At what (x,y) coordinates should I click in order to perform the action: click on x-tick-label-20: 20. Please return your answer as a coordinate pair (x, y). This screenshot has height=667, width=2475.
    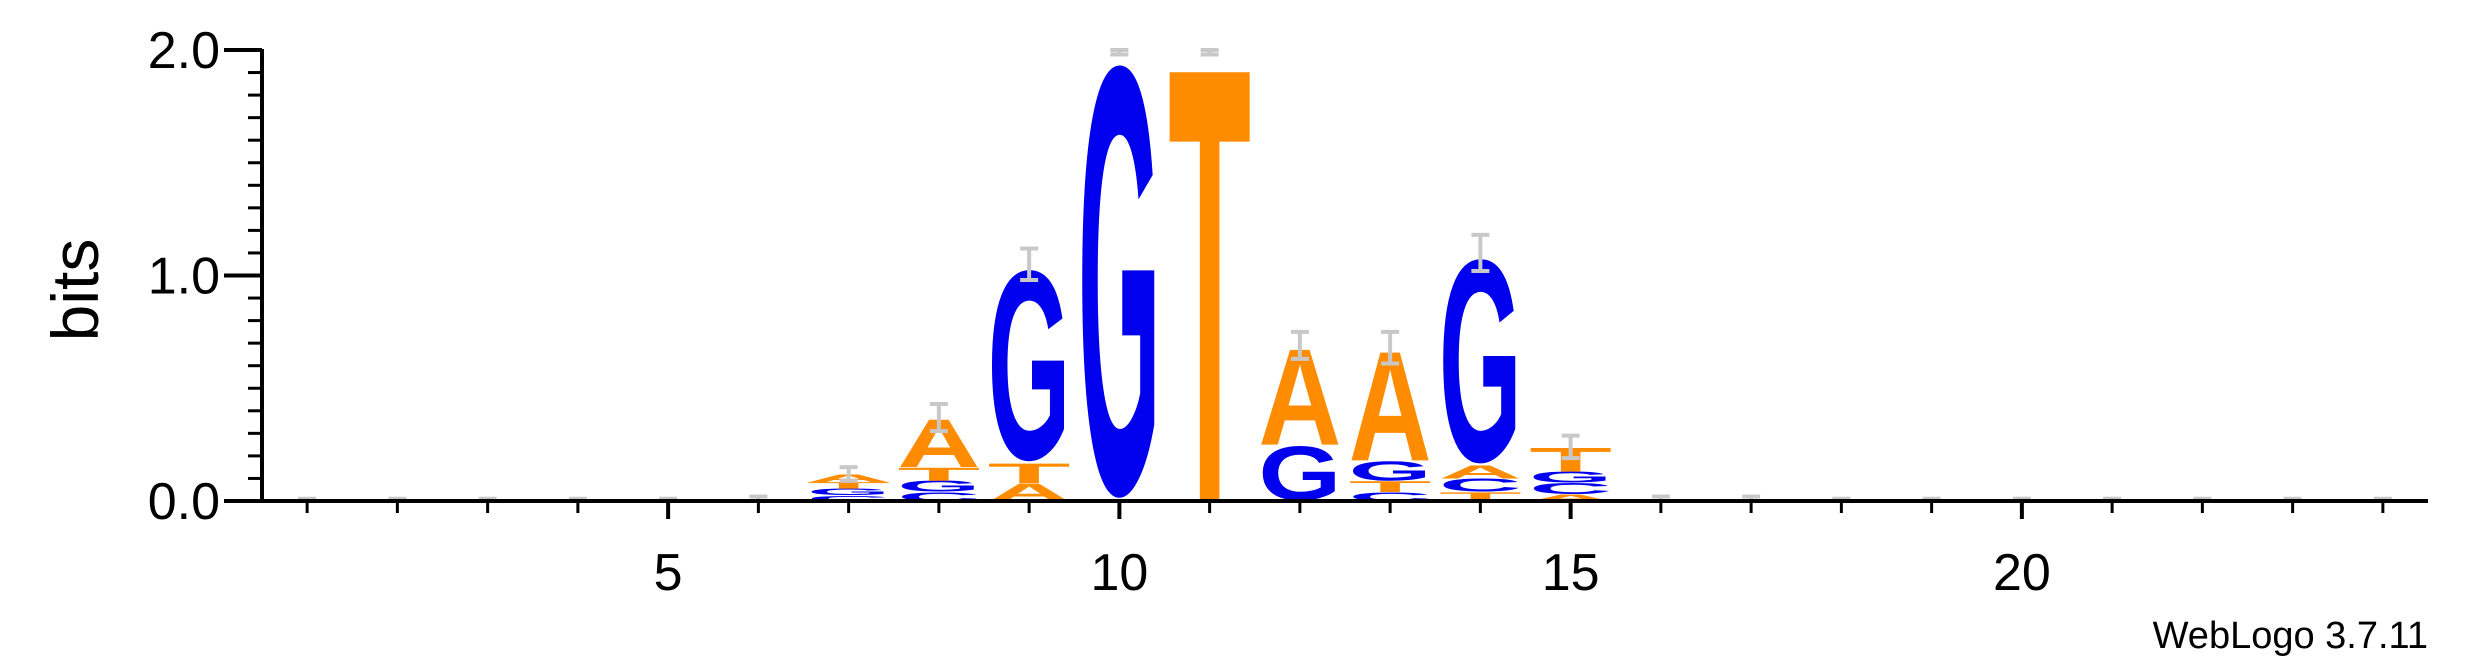
    Looking at the image, I should click on (2022, 573).